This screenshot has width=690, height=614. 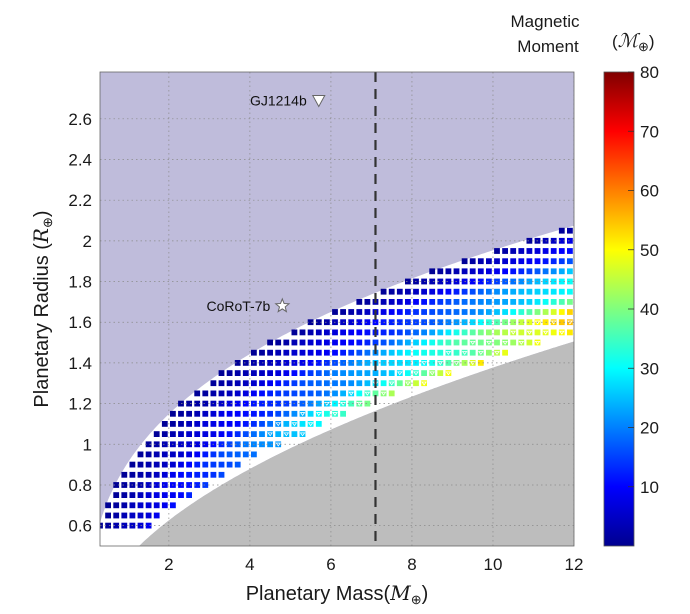 I want to click on annotation-corot-7b-star, so click(x=282, y=305).